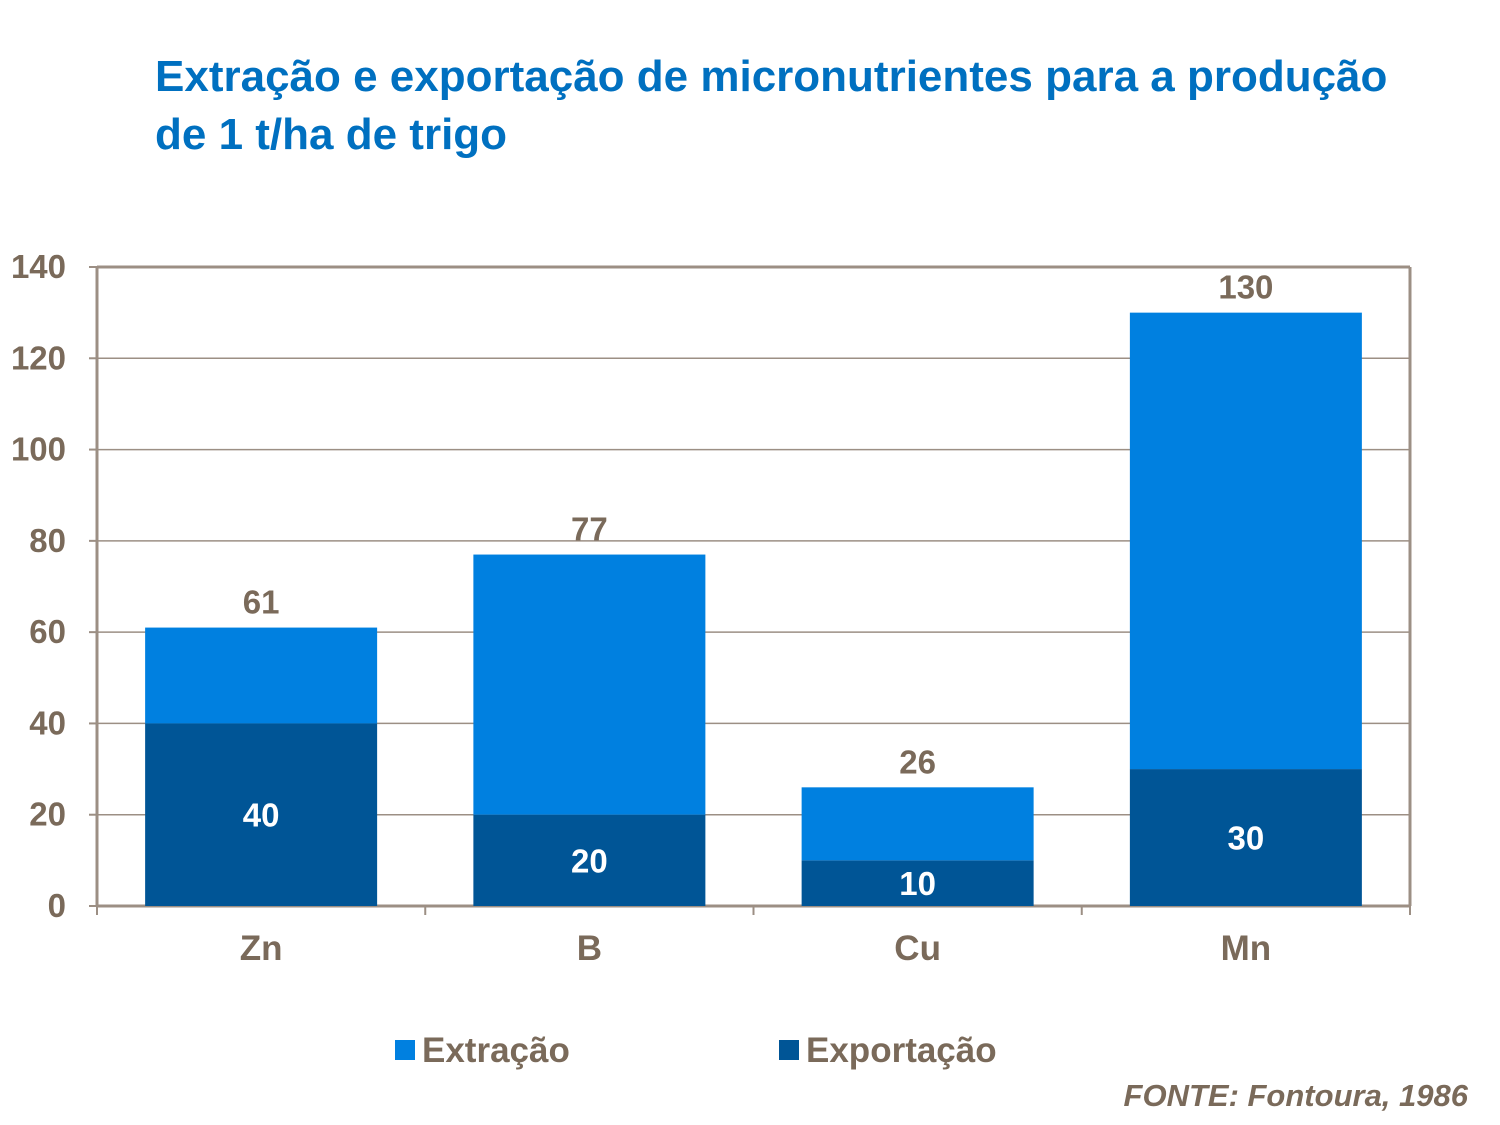 The width and height of the screenshot is (1500, 1125). What do you see at coordinates (38, 357) in the screenshot?
I see `y-tick-label: 120` at bounding box center [38, 357].